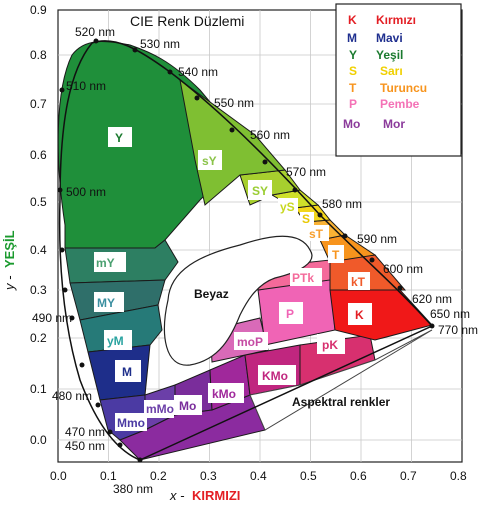  Describe the element at coordinates (336, 255) in the screenshot. I see `region-label-T: T` at that location.